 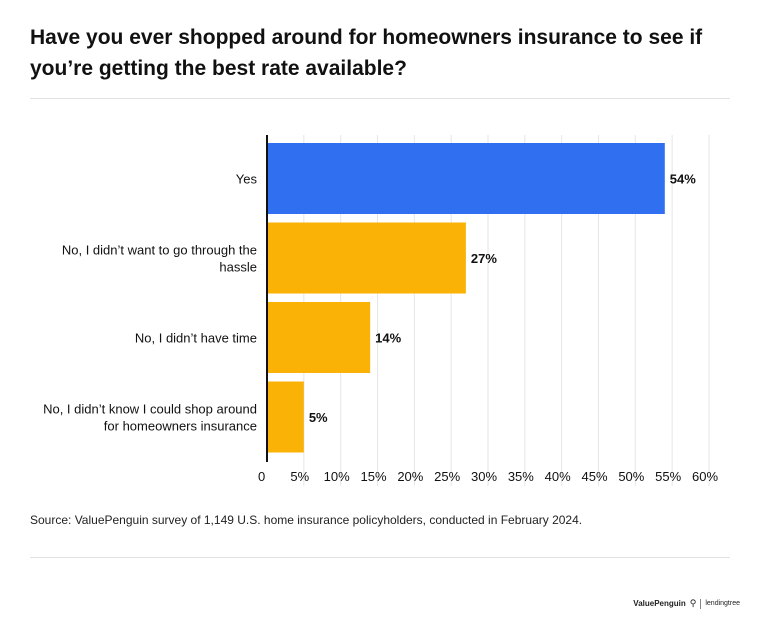 What do you see at coordinates (693, 603) in the screenshot?
I see `penguin-icon: ⚲` at bounding box center [693, 603].